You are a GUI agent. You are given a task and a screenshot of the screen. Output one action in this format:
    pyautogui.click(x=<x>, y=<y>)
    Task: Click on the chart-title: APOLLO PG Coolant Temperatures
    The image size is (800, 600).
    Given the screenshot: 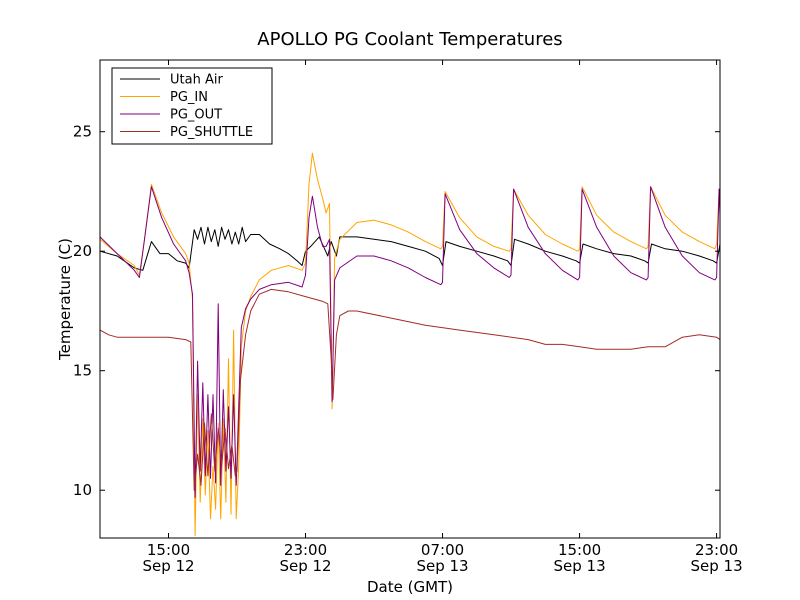 What is the action you would take?
    pyautogui.click(x=409, y=39)
    